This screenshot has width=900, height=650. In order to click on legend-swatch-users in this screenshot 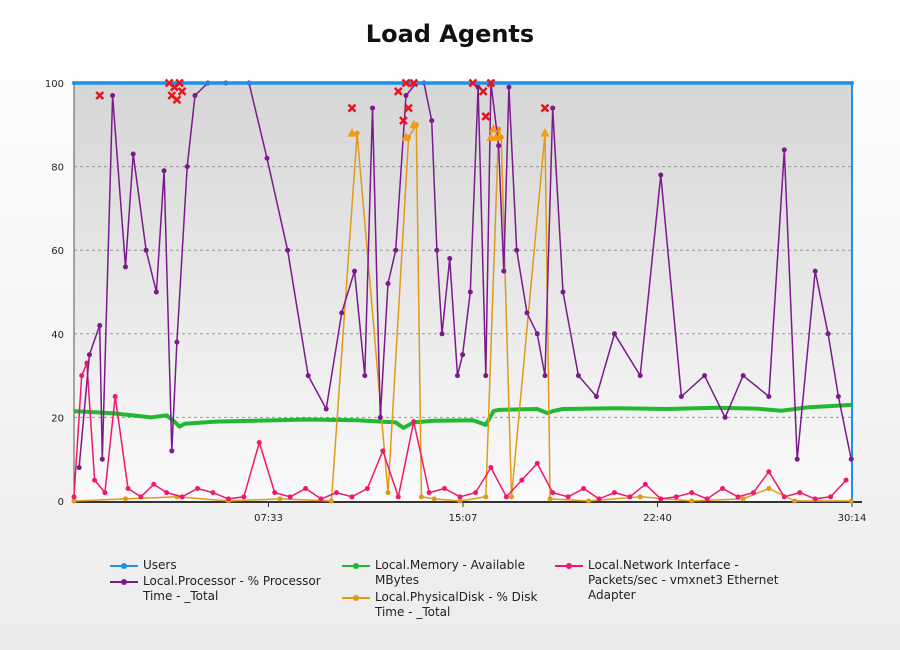, I will do `click(124, 565)`.